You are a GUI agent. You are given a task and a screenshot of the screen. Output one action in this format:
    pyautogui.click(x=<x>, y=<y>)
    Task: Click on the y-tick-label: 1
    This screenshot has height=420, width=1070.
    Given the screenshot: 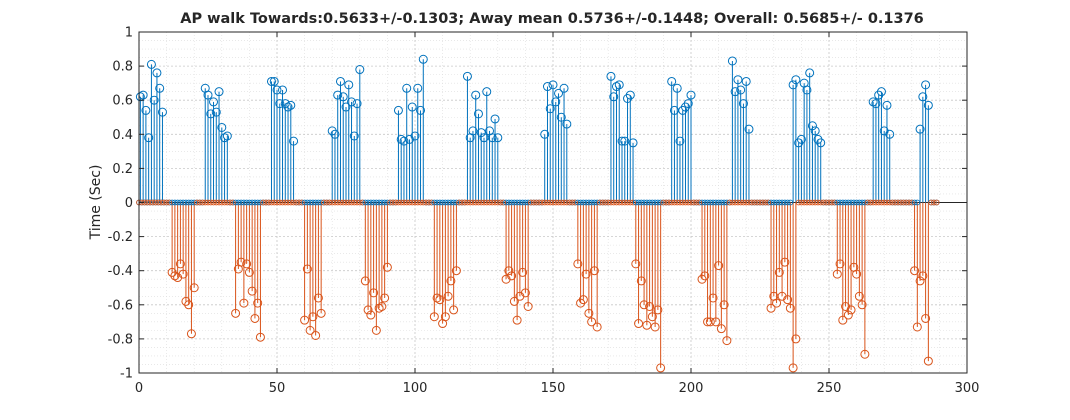 What is the action you would take?
    pyautogui.click(x=129, y=33)
    